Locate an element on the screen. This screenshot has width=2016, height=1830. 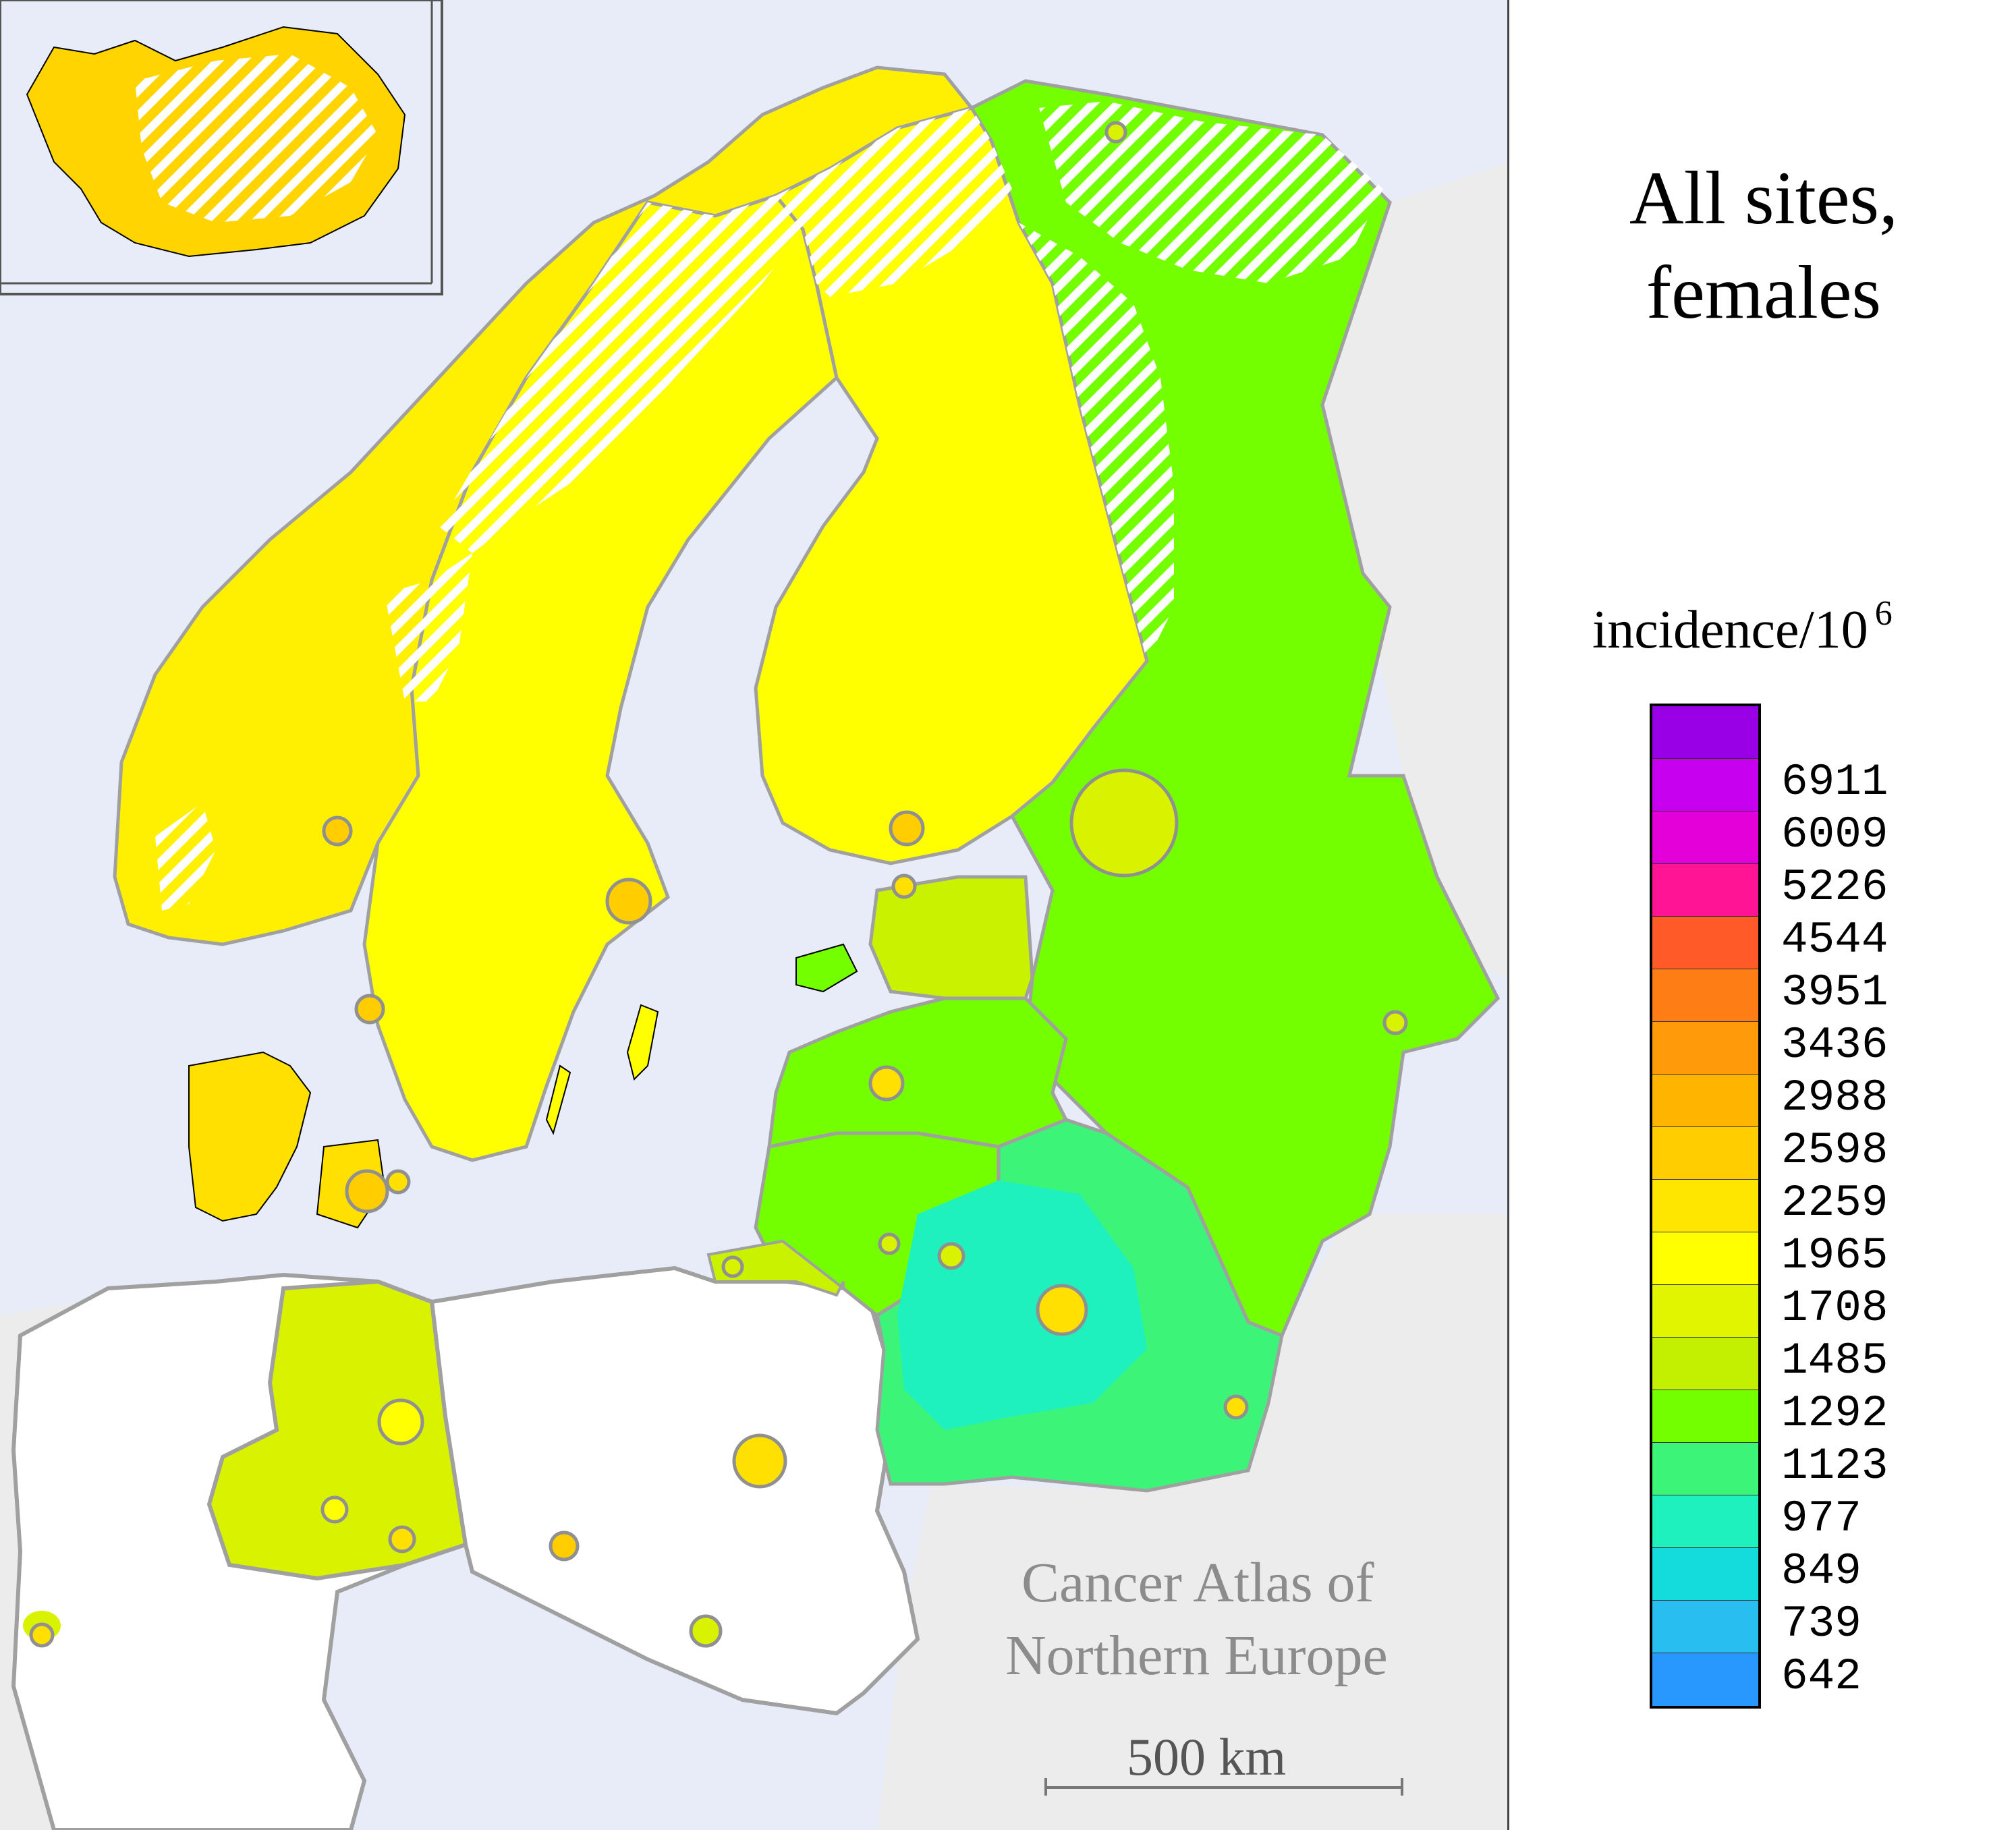
poland-no-data is located at coordinates (674, 1490).